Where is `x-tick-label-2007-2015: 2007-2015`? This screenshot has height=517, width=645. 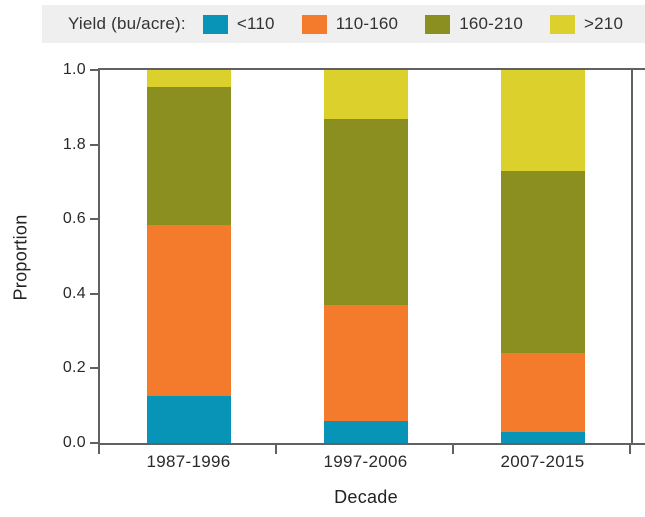
x-tick-label-2007-2015: 2007-2015 is located at coordinates (542, 461).